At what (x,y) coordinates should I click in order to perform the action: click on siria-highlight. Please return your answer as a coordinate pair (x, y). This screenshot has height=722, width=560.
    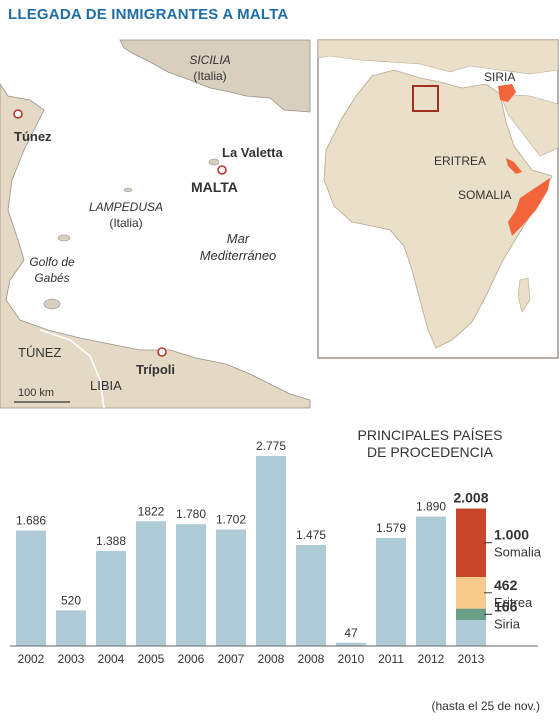
    Looking at the image, I should click on (507, 93).